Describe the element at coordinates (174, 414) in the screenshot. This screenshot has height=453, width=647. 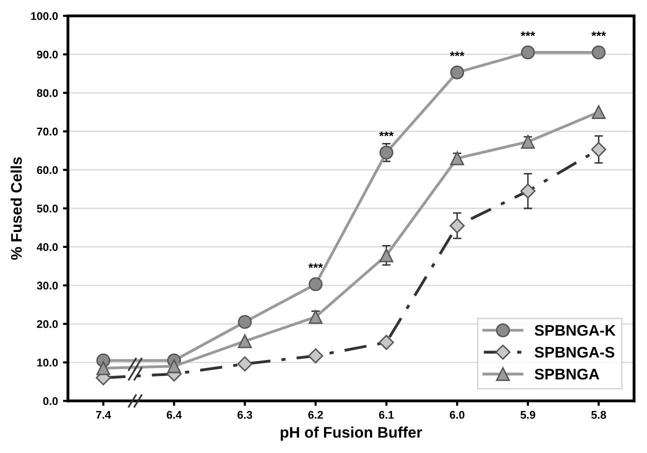
I see `x-tick-label: 6.4` at that location.